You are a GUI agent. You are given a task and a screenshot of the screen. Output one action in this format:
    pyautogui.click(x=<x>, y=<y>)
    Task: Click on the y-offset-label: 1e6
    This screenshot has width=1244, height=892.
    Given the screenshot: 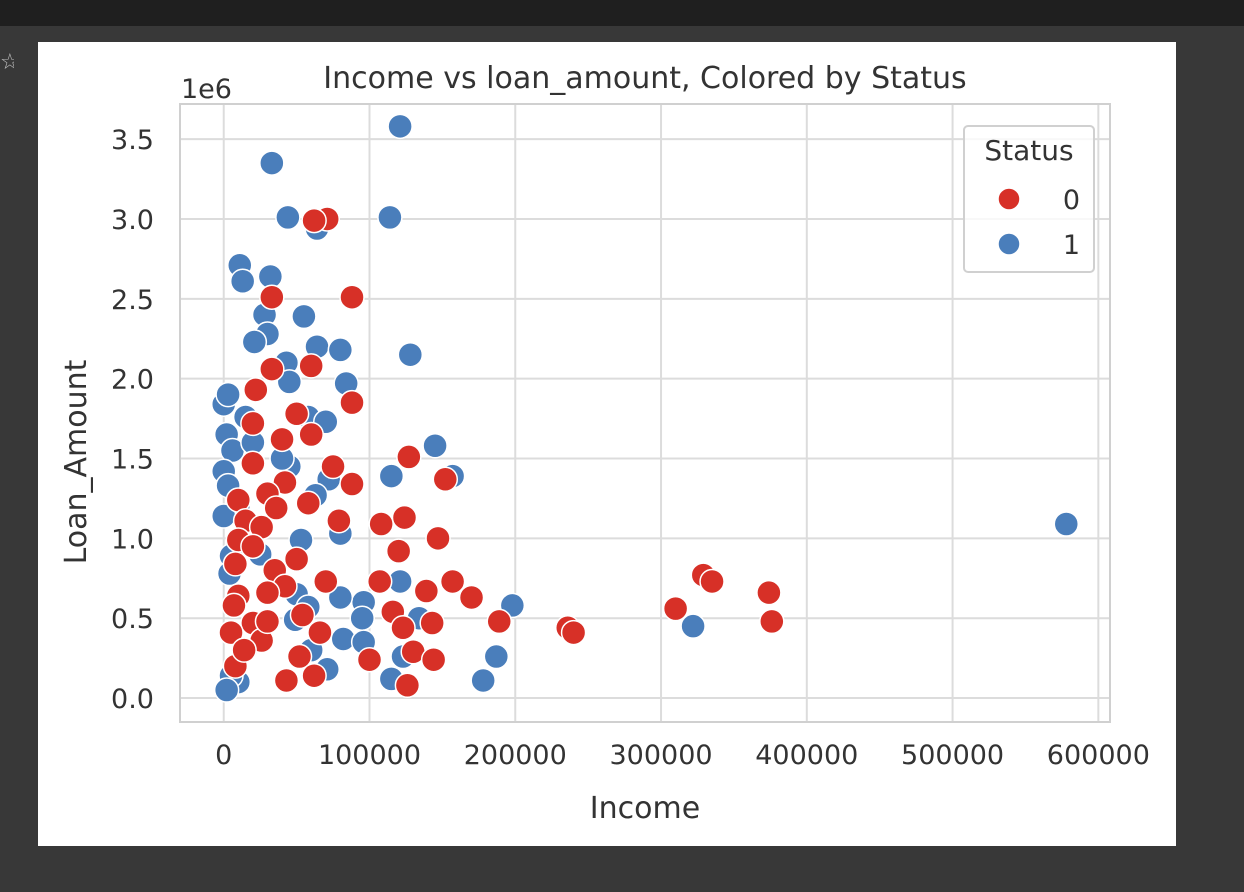 What is the action you would take?
    pyautogui.click(x=206, y=89)
    